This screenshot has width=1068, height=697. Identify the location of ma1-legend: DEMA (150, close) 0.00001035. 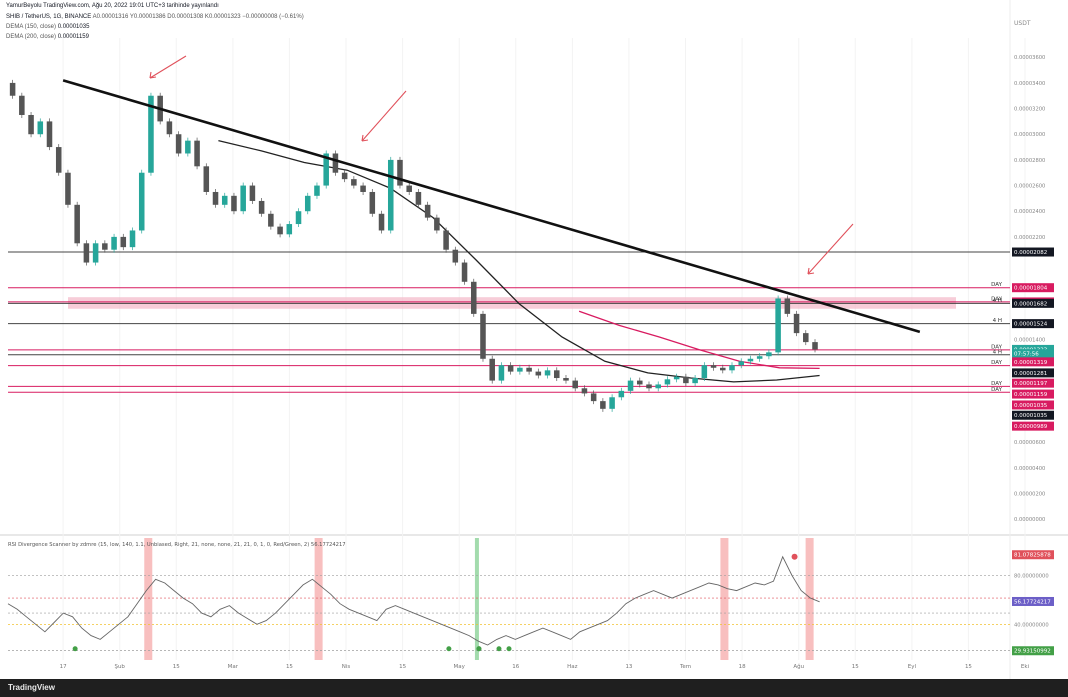
(47, 27).